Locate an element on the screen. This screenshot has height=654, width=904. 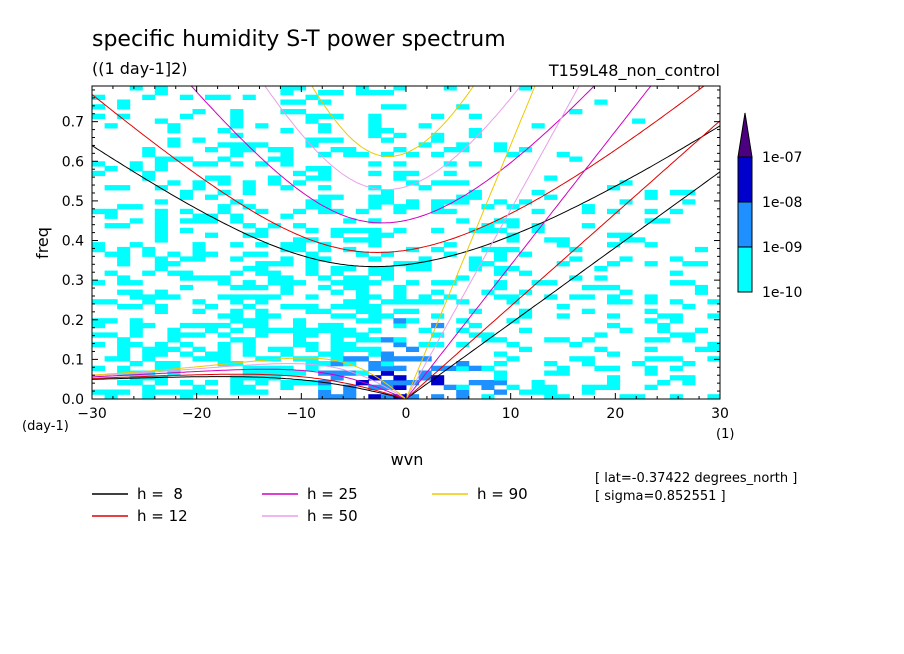
legend-label: h = 90 is located at coordinates (502, 494).